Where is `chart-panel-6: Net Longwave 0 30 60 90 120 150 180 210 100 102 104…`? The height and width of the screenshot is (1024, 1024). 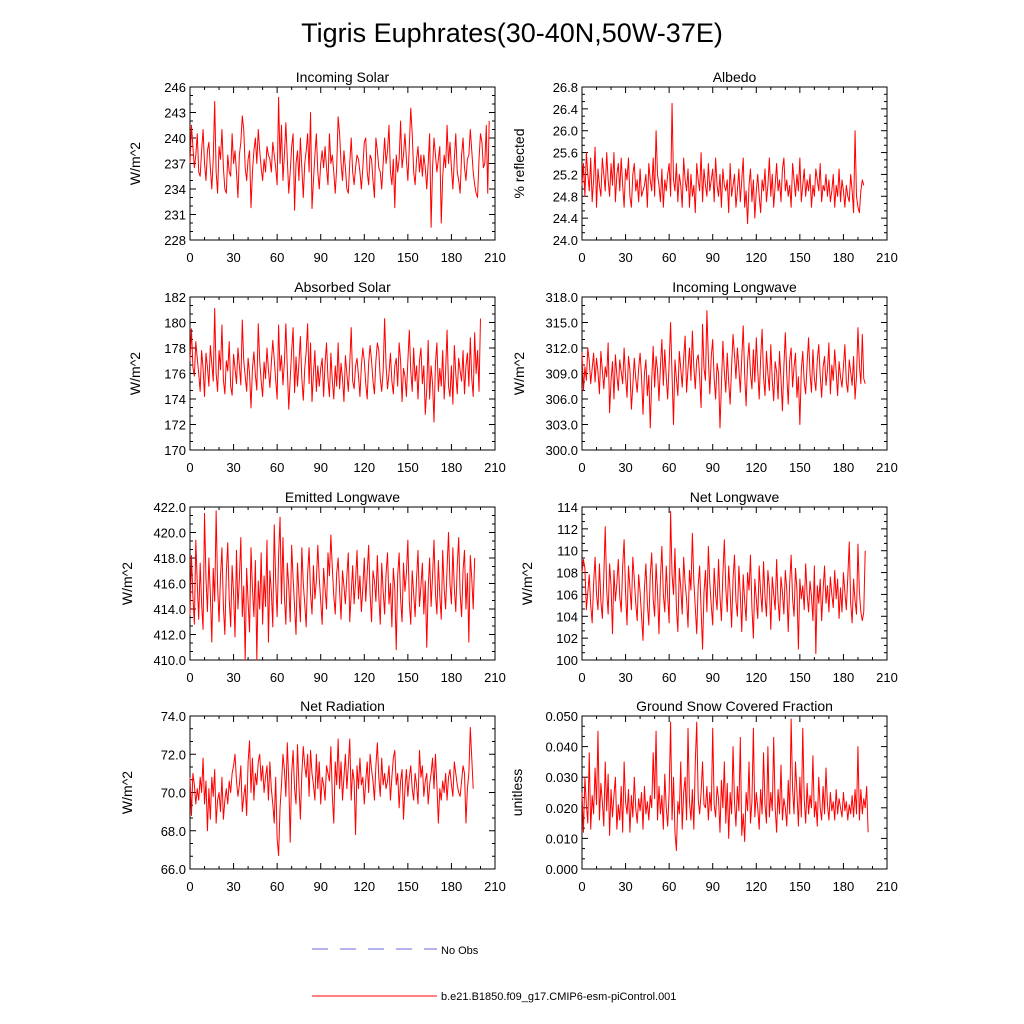 chart-panel-6: Net Longwave 0 30 60 90 120 150 180 210 100 102 104… is located at coordinates (708, 587).